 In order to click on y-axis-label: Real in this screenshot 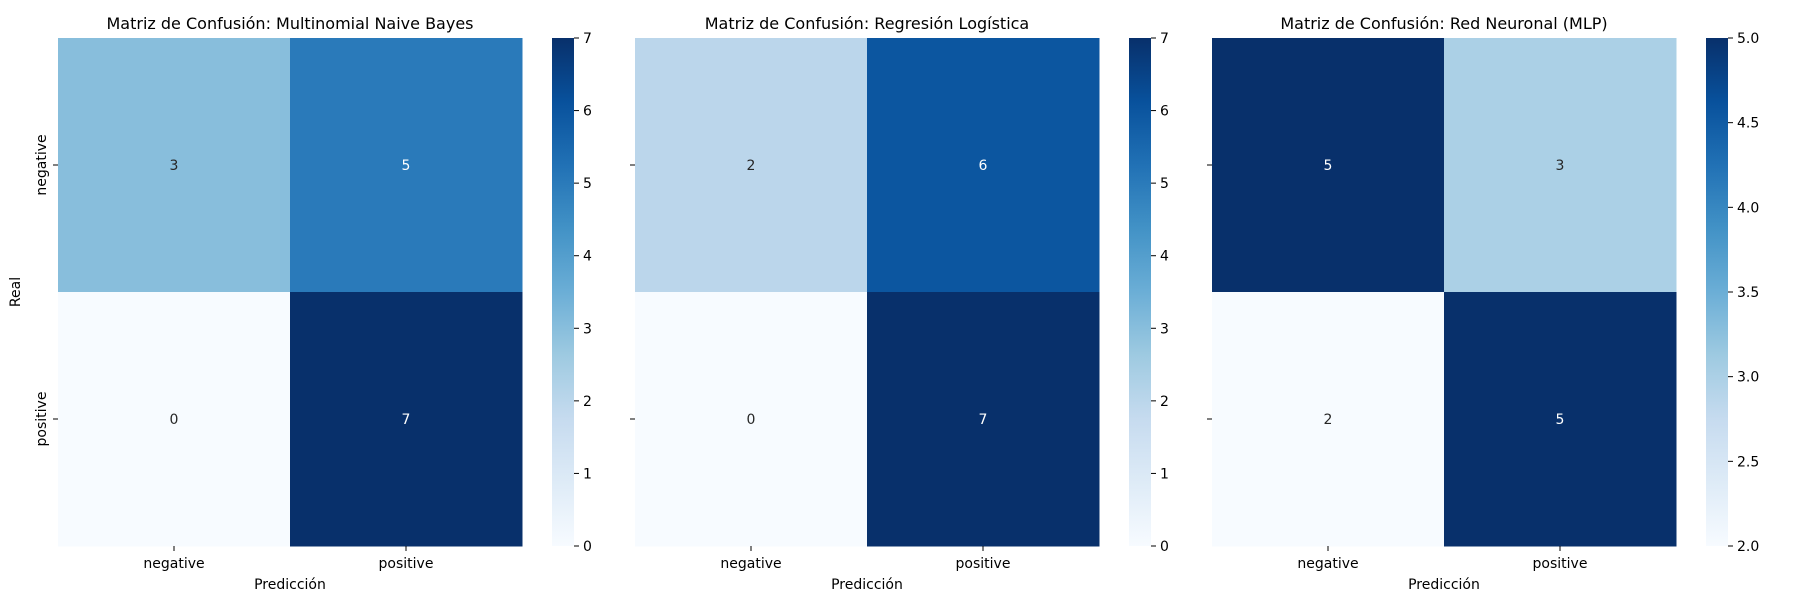, I will do `click(16, 292)`.